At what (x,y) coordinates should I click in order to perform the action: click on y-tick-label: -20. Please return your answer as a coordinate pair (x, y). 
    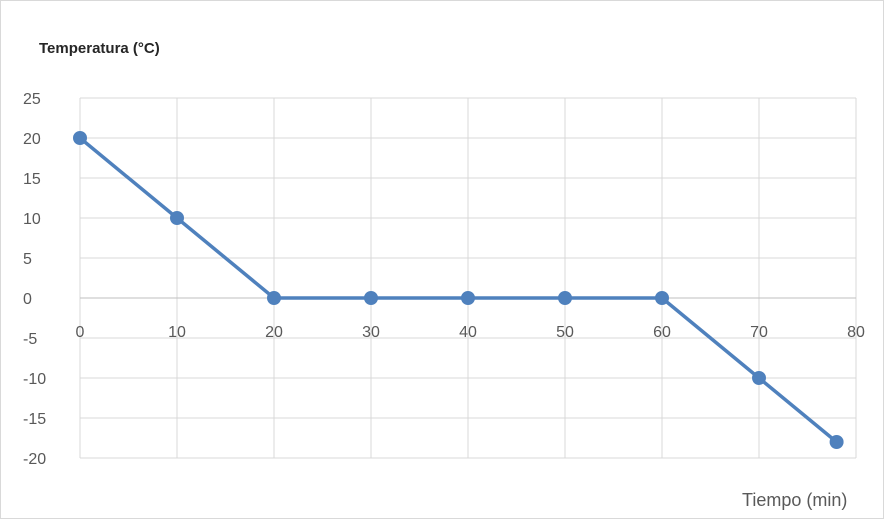
    Looking at the image, I should click on (34, 459).